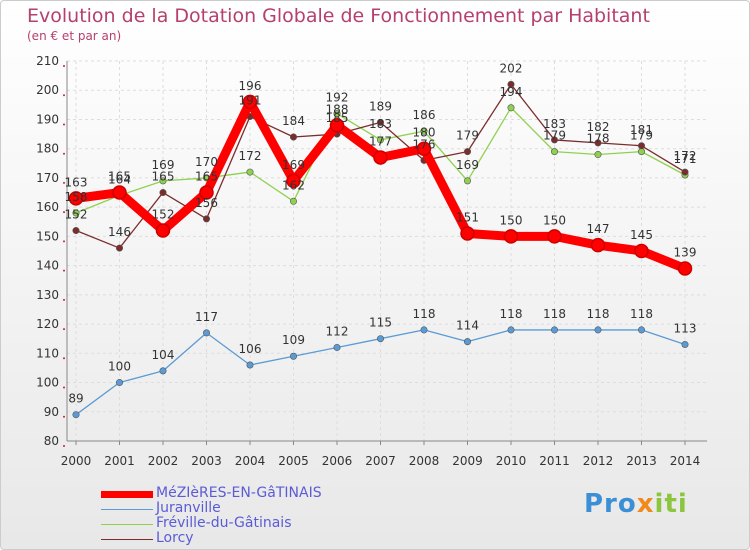 The width and height of the screenshot is (750, 550). I want to click on point-mezieres-2001, so click(119, 192).